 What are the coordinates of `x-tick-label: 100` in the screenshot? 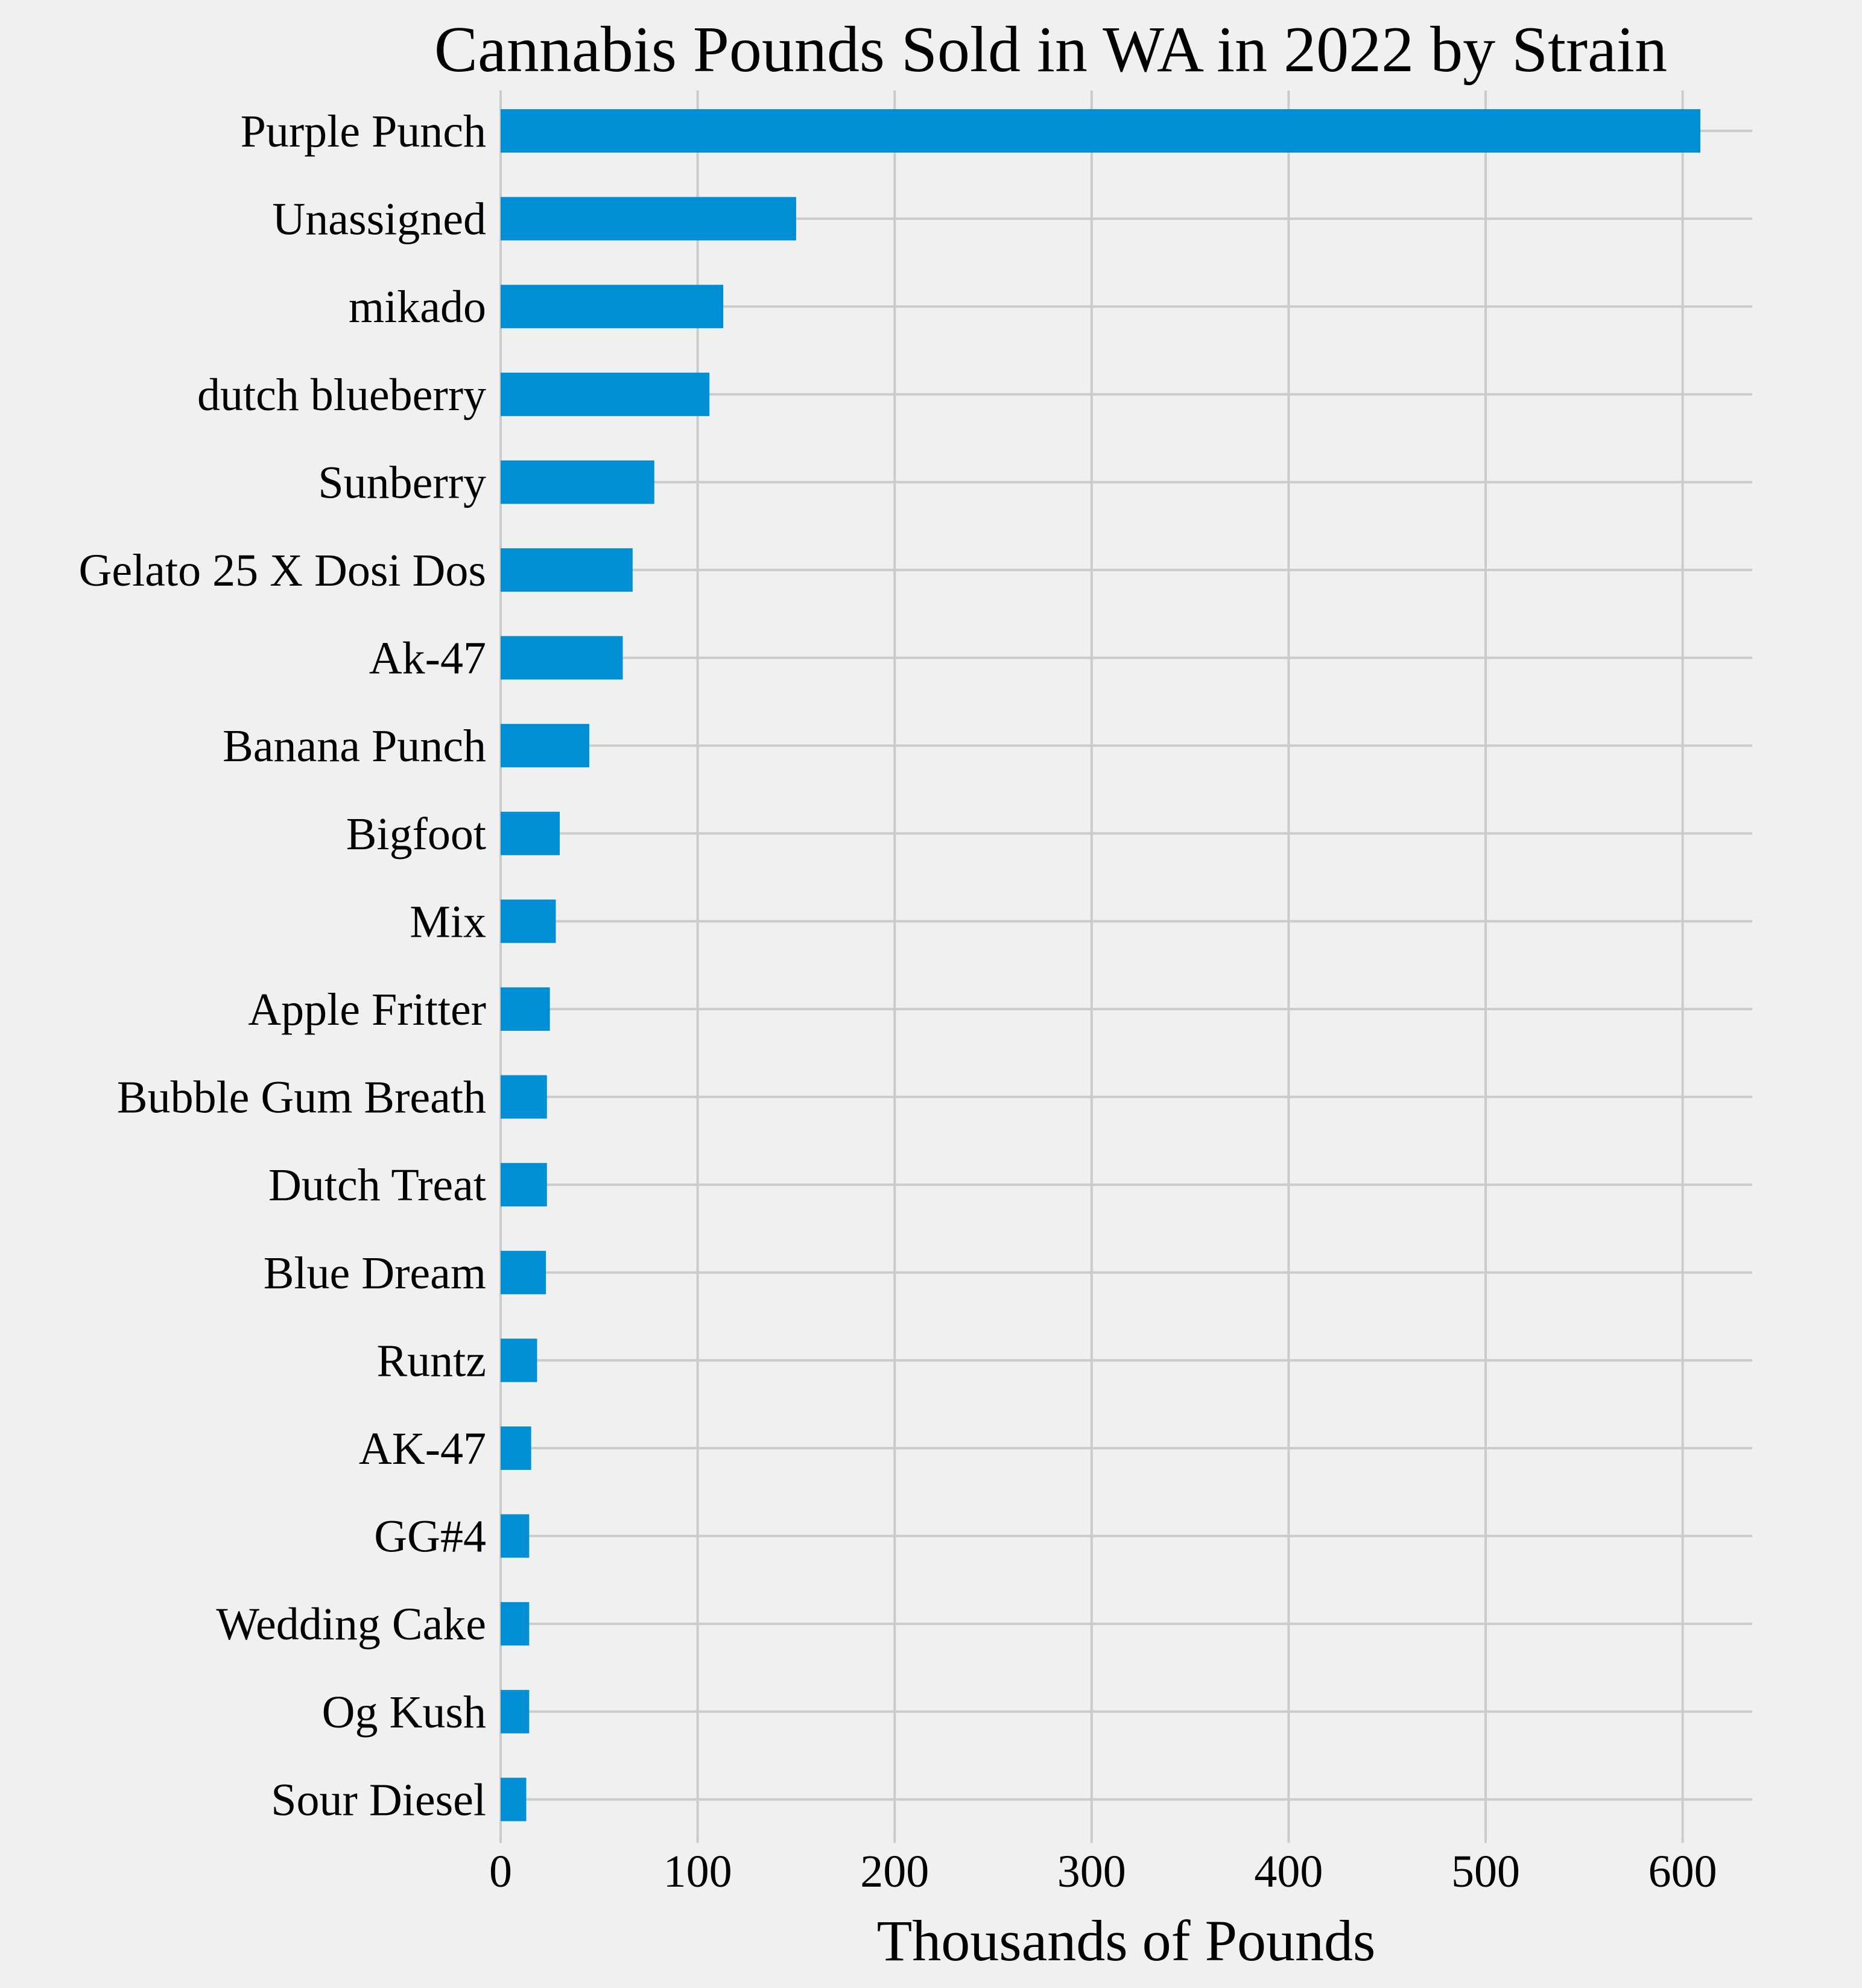 It's located at (697, 1871).